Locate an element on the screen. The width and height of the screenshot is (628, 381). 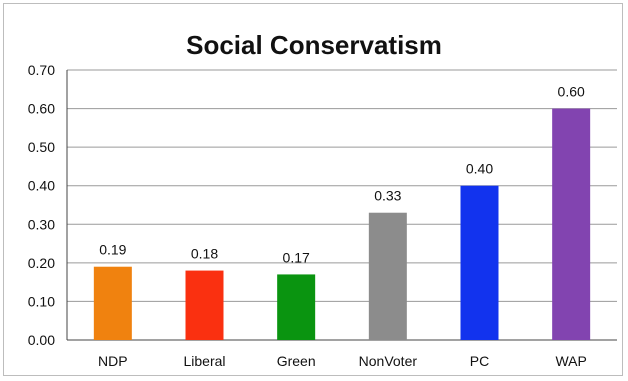
x-tick-label-pc: PC is located at coordinates (479, 361).